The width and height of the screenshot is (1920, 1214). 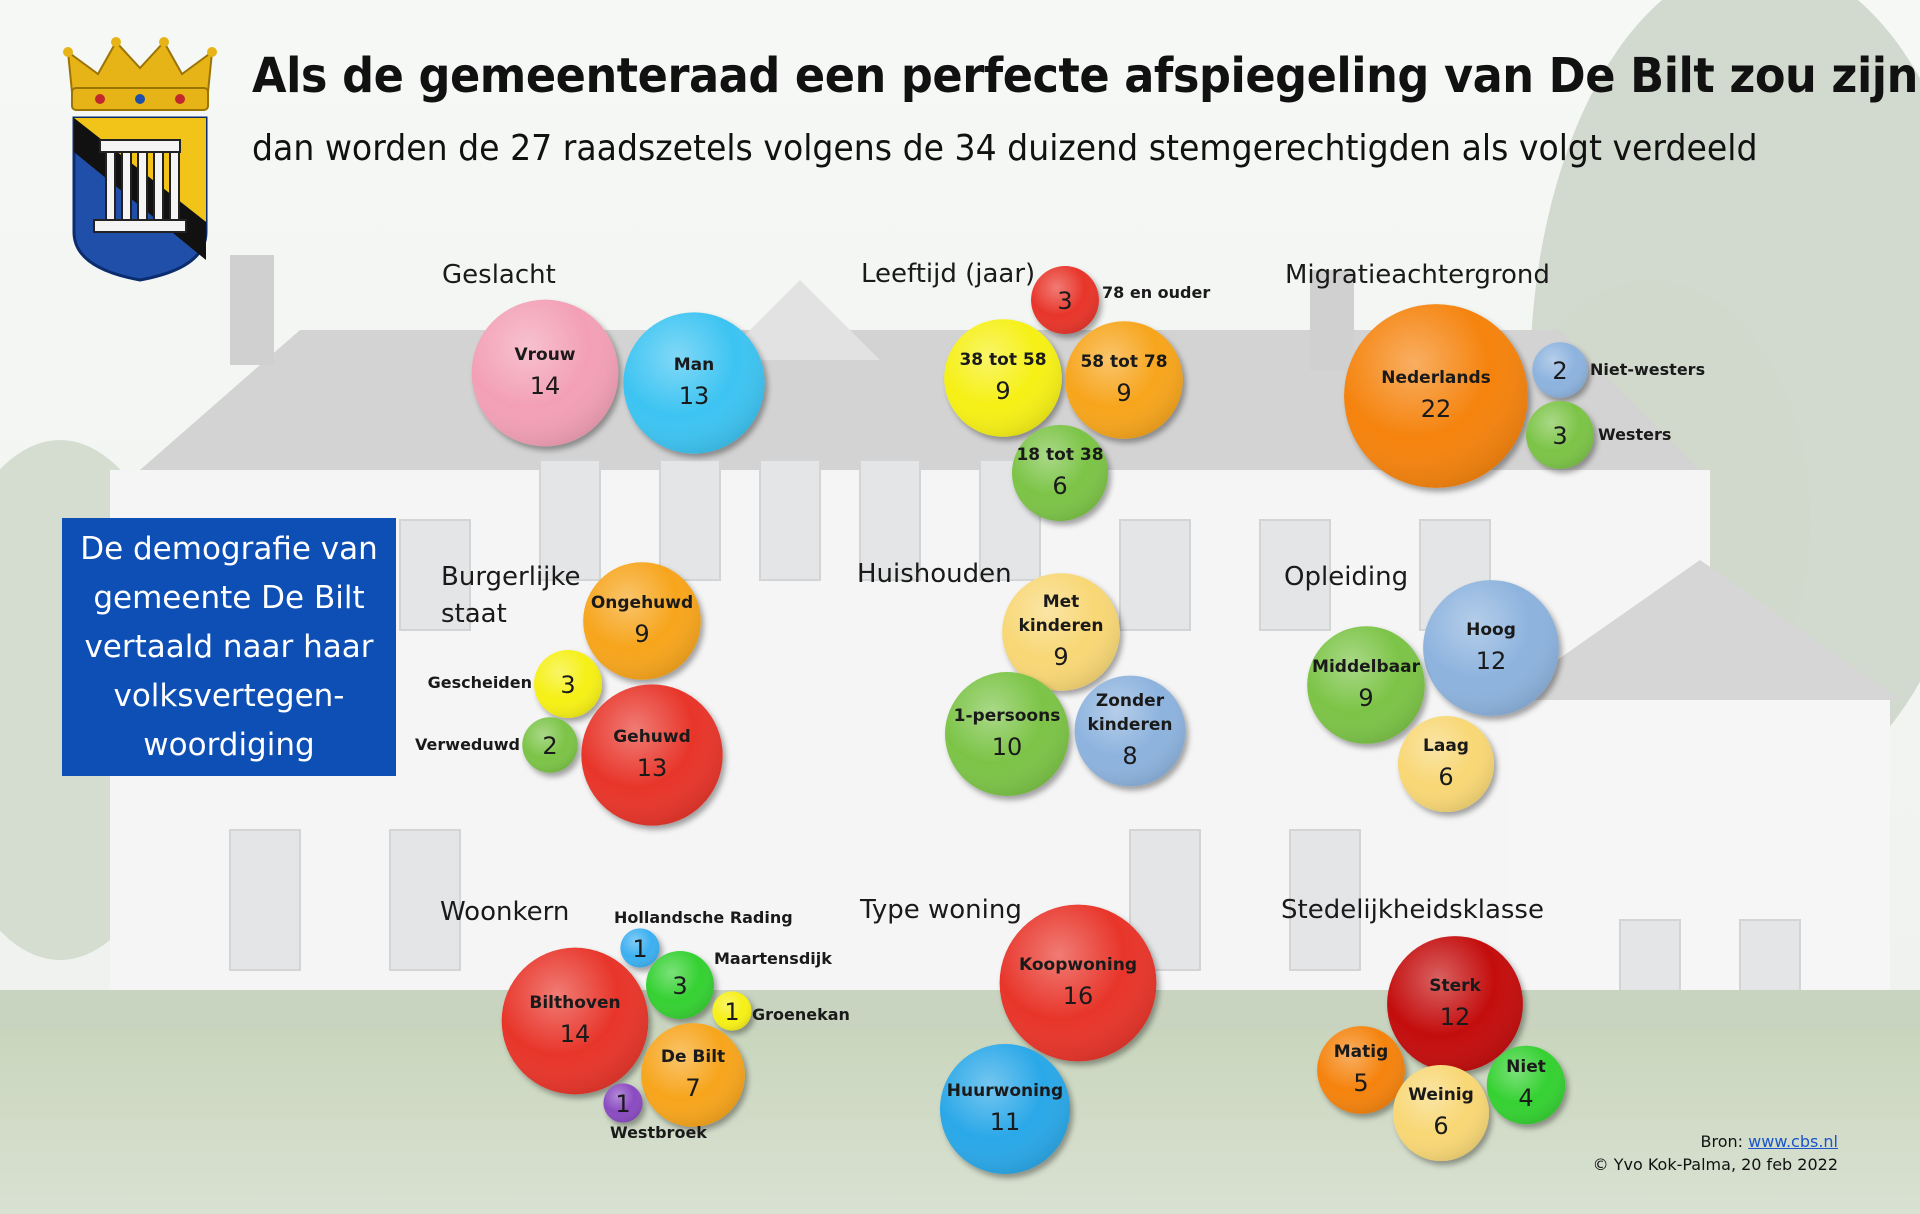 I want to click on panel-title: Leeftijd (jaar), so click(x=948, y=274).